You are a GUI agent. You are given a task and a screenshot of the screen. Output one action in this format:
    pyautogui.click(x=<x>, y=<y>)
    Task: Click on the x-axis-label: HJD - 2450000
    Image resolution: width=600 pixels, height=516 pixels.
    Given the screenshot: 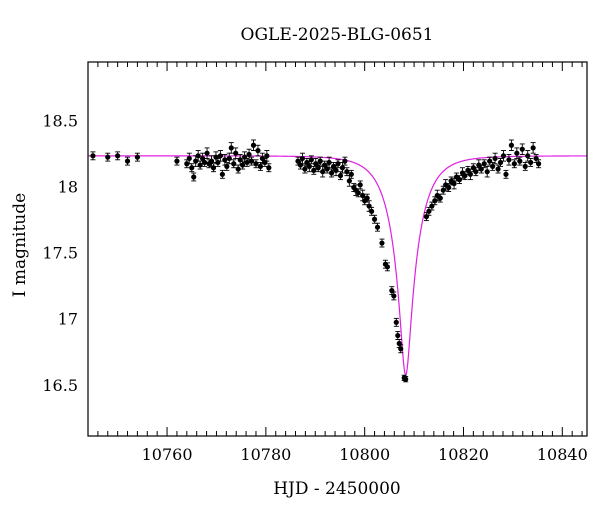 What is the action you would take?
    pyautogui.click(x=337, y=489)
    